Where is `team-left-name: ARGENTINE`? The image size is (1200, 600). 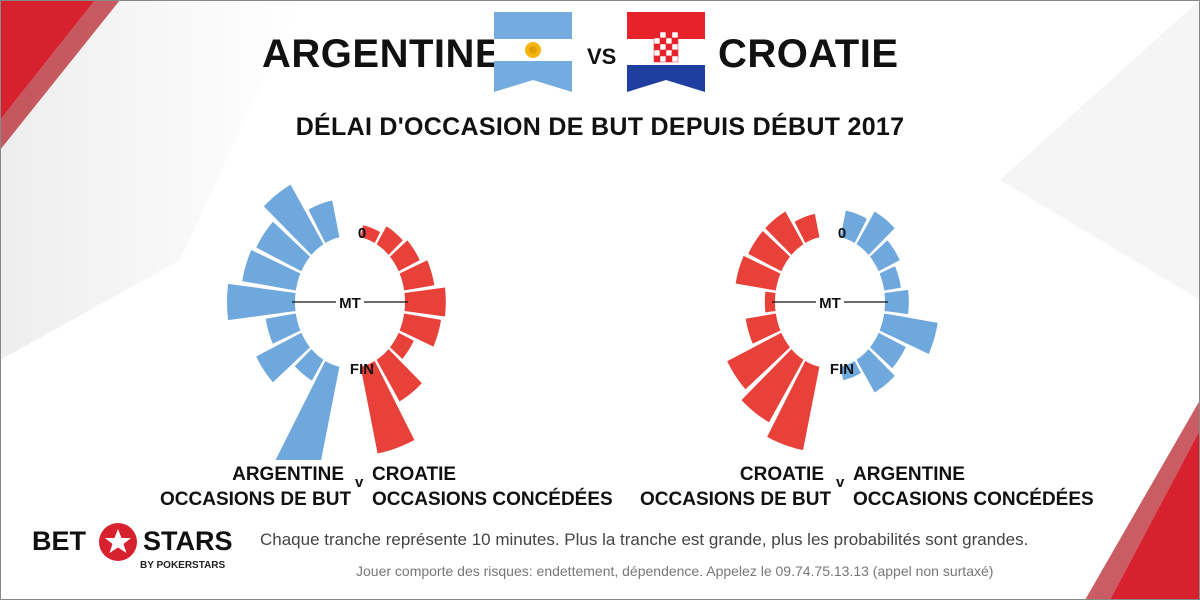 team-left-name: ARGENTINE is located at coordinates (382, 54).